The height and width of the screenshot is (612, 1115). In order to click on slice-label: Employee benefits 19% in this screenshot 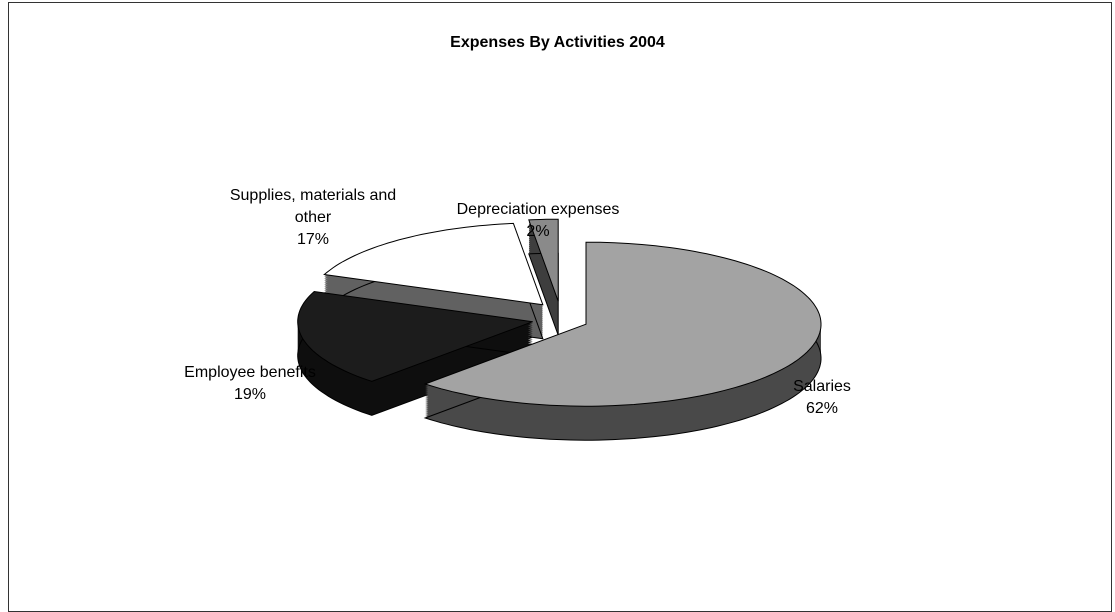, I will do `click(250, 384)`.